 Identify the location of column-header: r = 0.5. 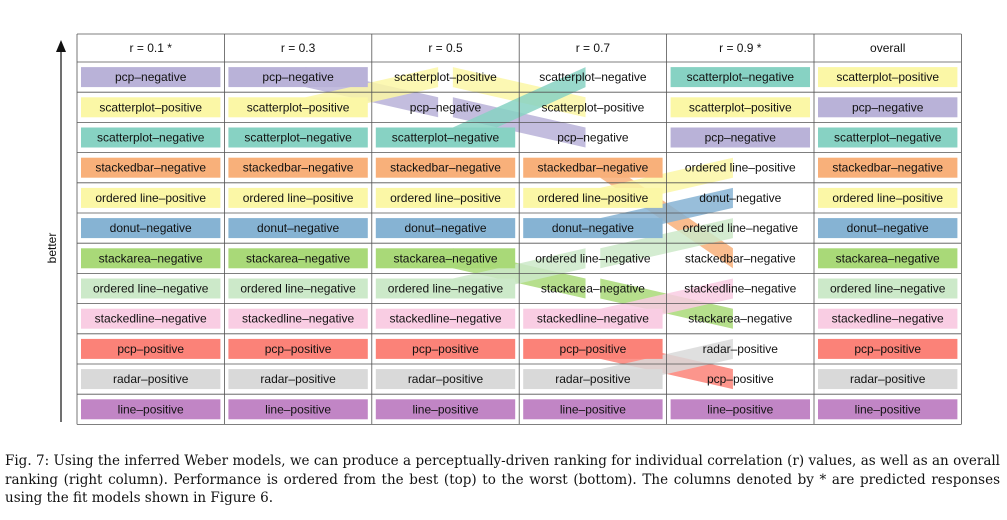
(445, 48).